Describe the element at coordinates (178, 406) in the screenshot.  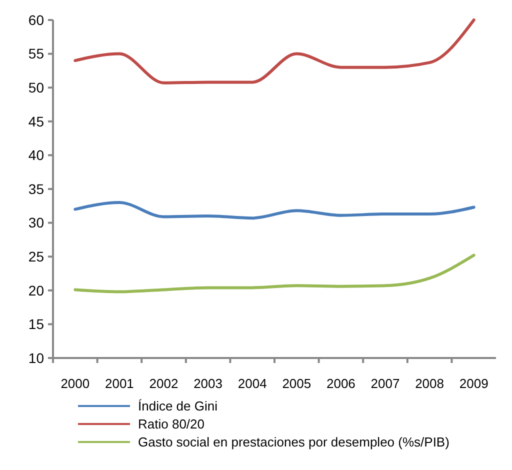
I see `legend-label: Índice de Gini` at that location.